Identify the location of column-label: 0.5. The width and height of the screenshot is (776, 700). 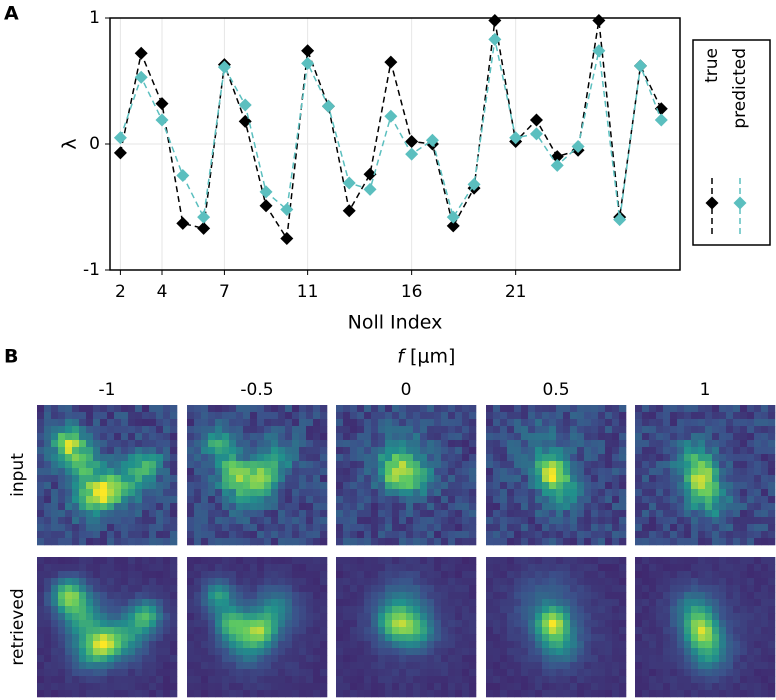
(555, 390).